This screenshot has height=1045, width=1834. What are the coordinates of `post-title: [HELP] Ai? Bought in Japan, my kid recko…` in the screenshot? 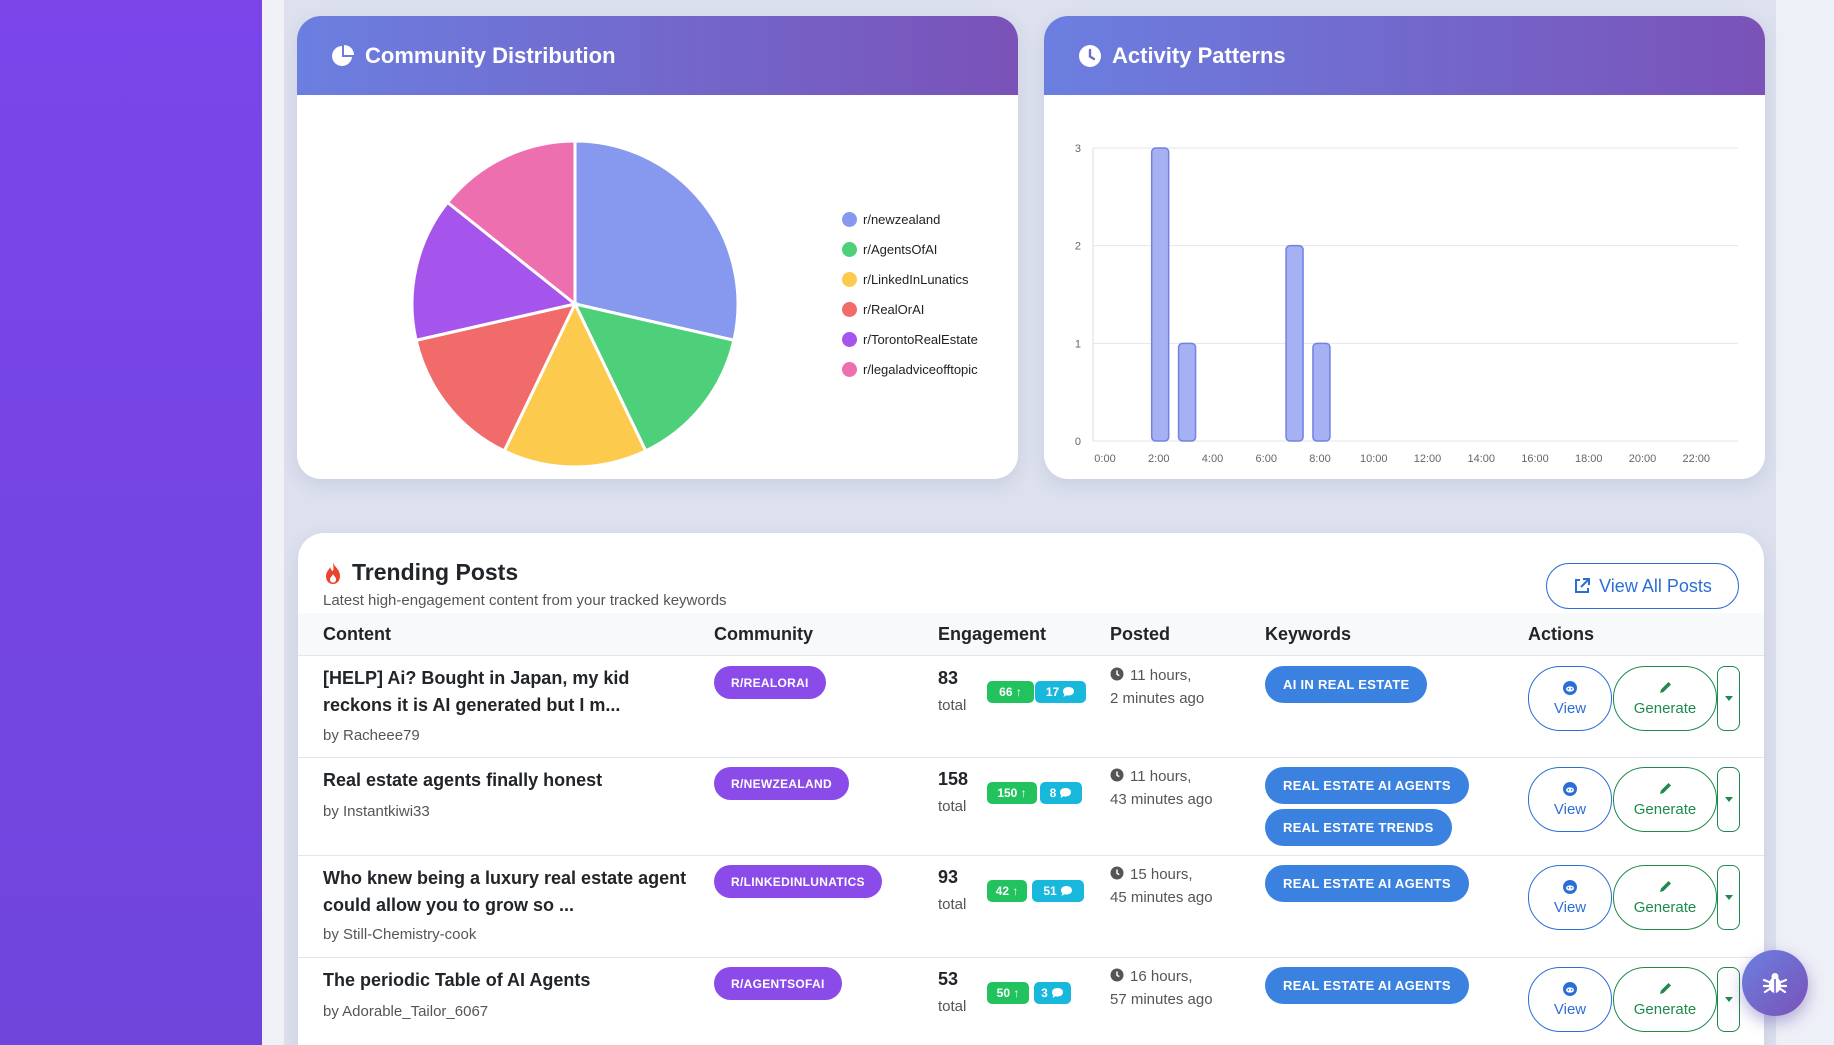 It's located at (476, 691).